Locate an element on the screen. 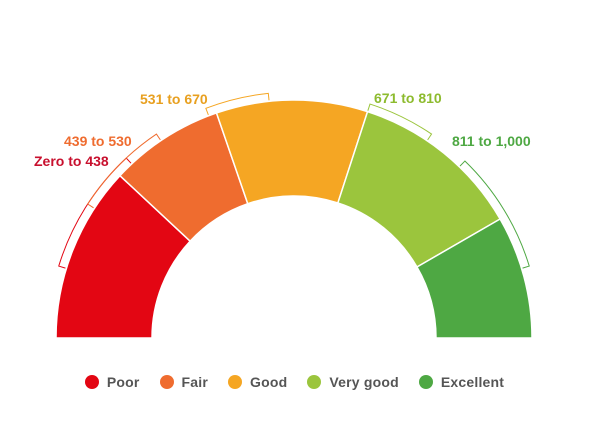 This screenshot has width=589, height=423. legend-label-very-good: Very good is located at coordinates (364, 382).